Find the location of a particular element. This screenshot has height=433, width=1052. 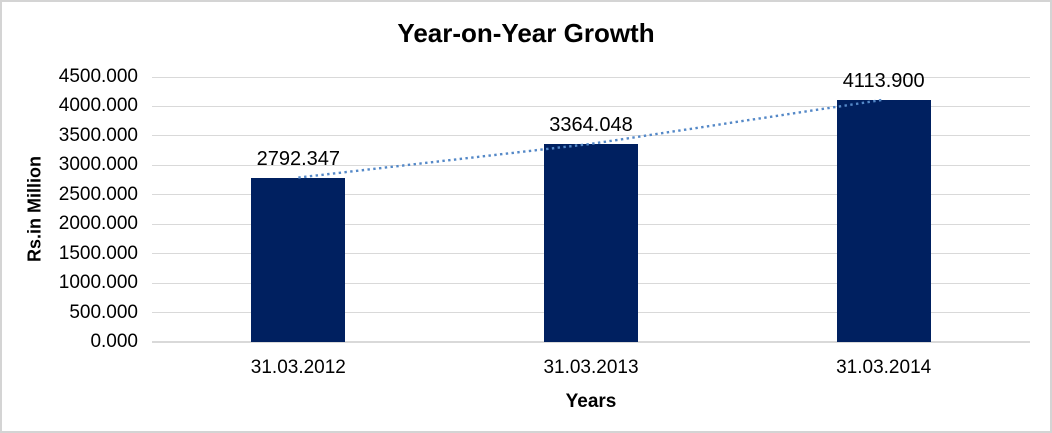

x-axis-tick-label: 31.03.2013 is located at coordinates (591, 367).